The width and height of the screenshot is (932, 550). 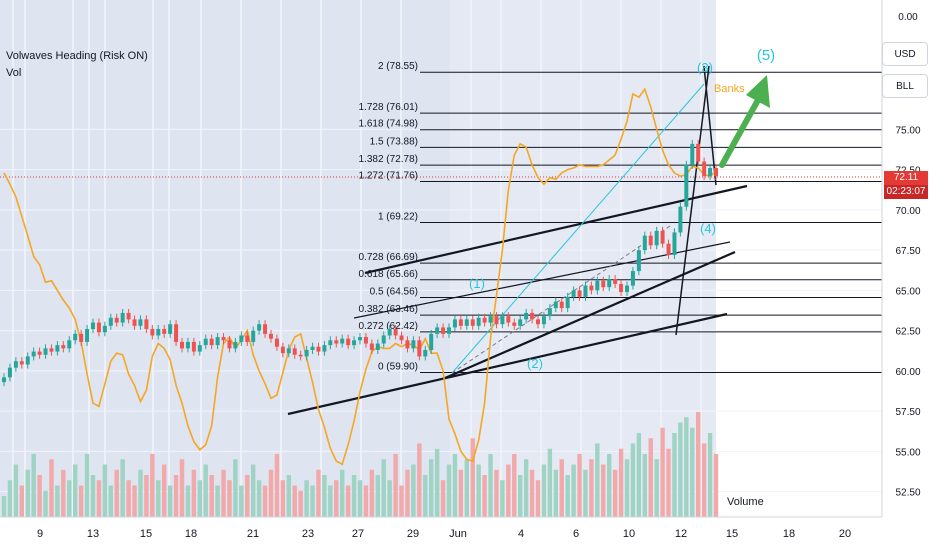 I want to click on fib-label: 1.618 (74.98), so click(x=389, y=124).